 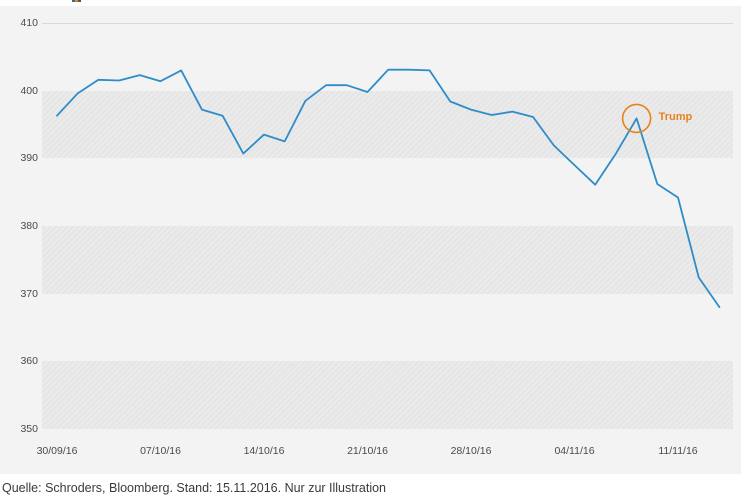 I want to click on y-tick-label: 410, so click(x=29, y=23).